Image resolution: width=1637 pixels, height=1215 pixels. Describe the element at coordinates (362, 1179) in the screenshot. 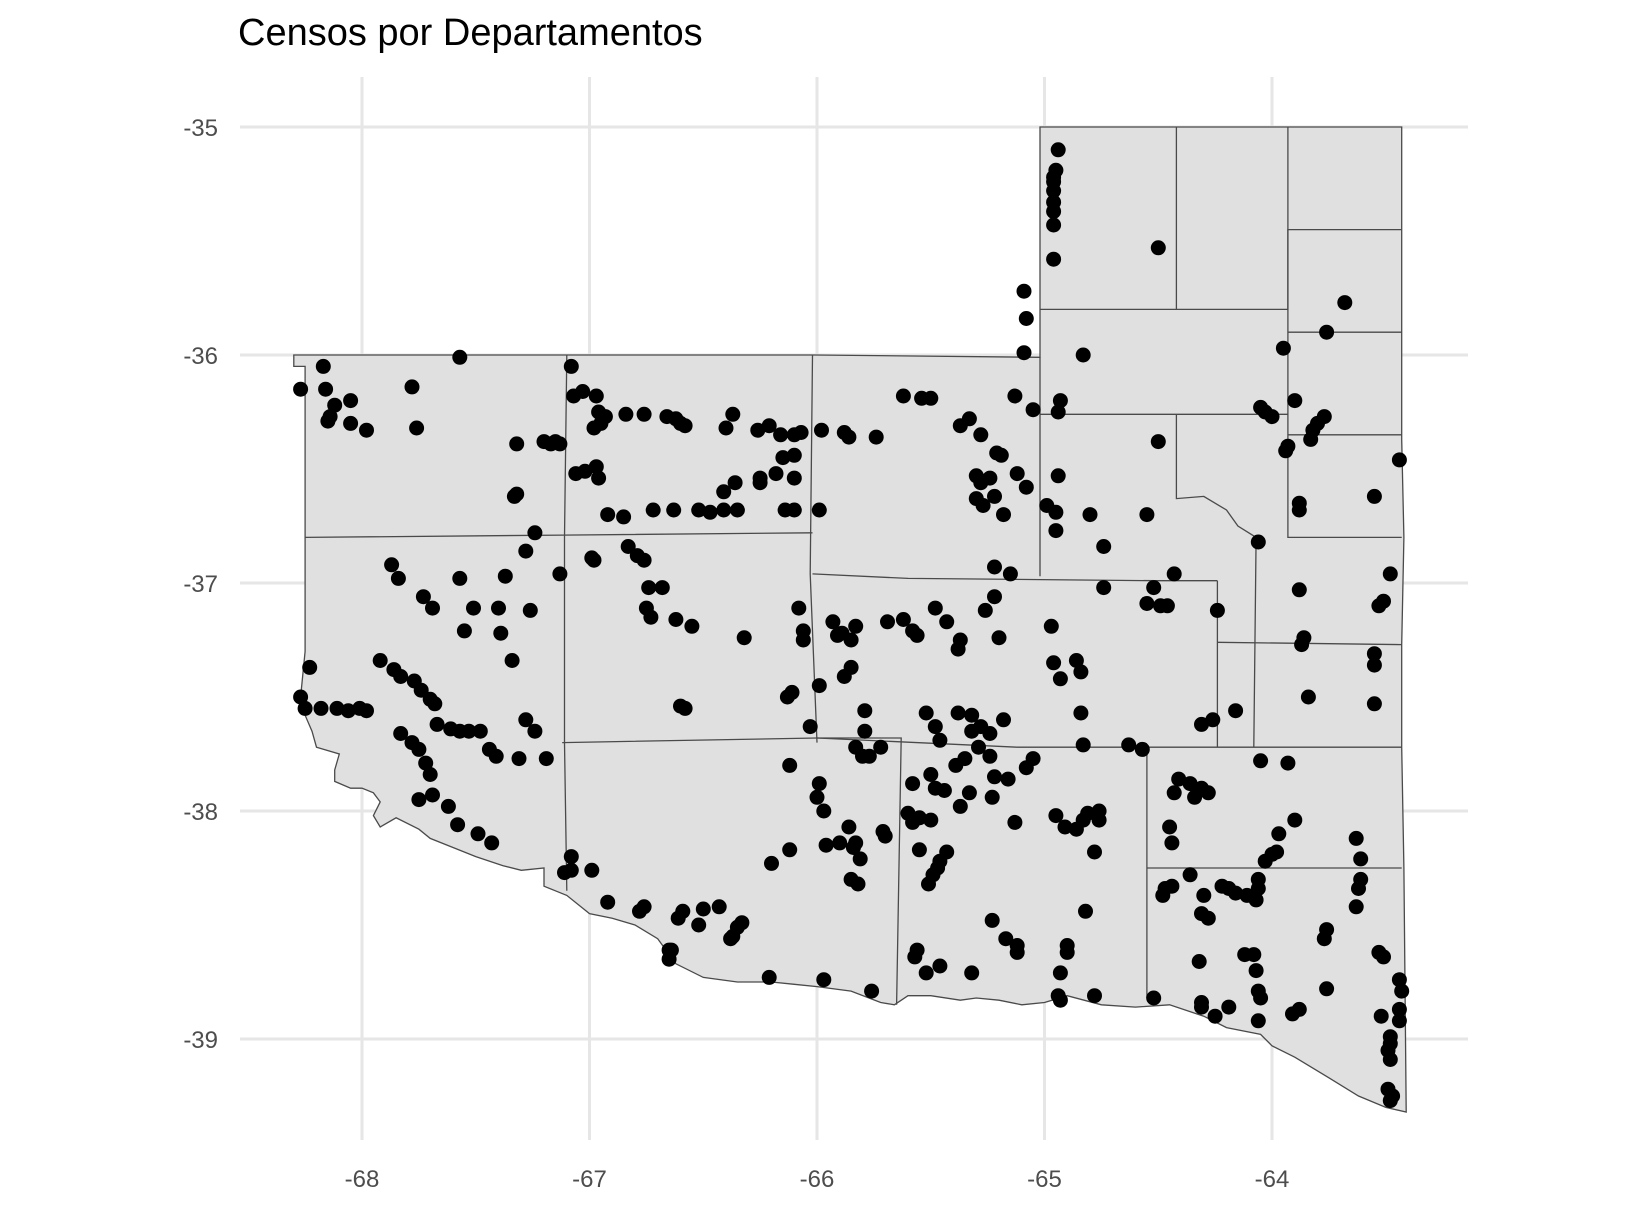

I see `x-tick-label: -68` at that location.